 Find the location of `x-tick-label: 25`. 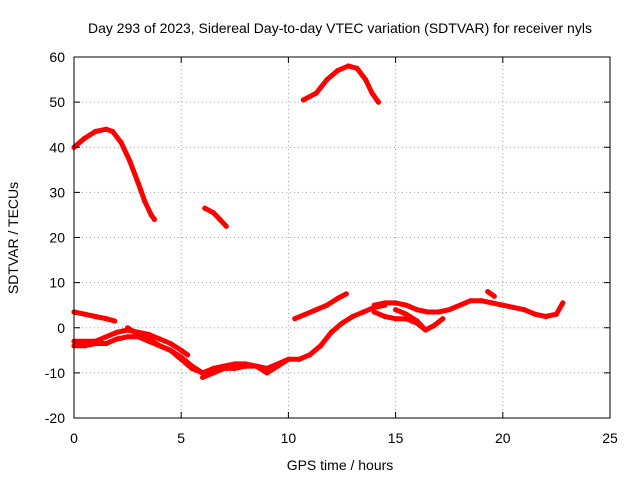

x-tick-label: 25 is located at coordinates (610, 438).